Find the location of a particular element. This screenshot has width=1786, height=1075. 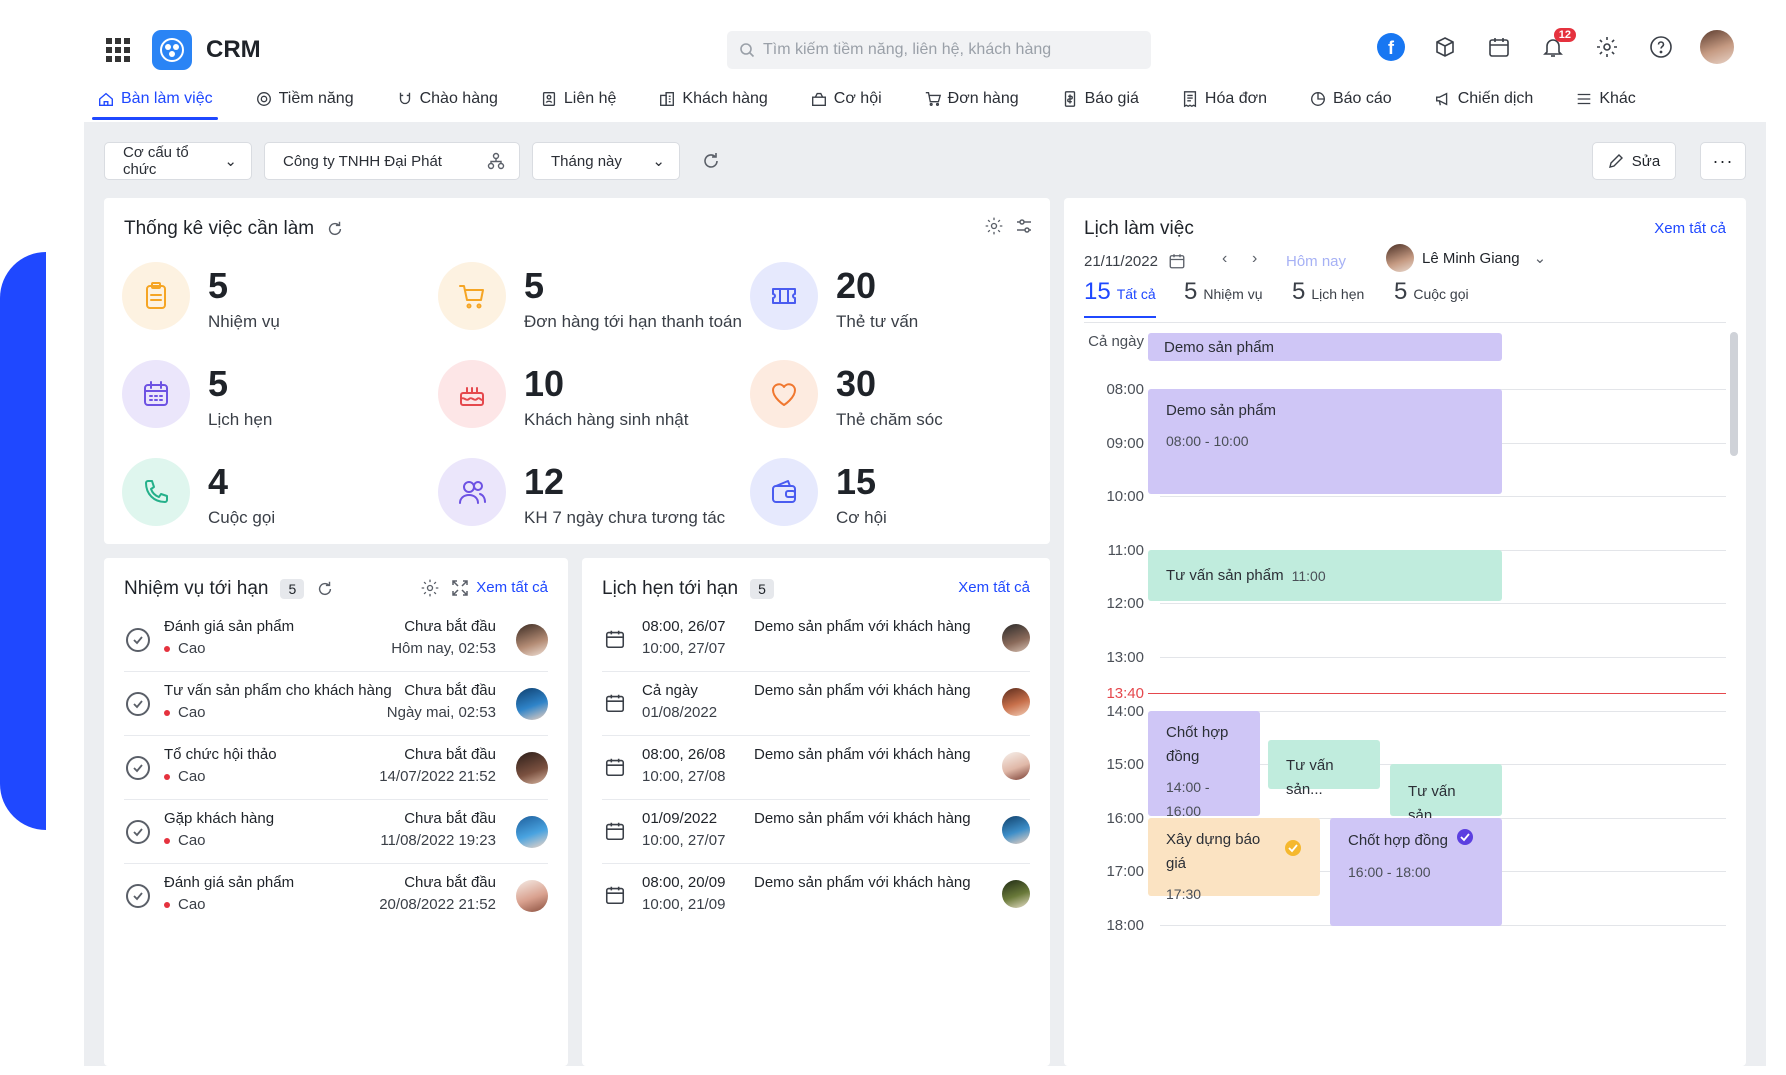

stat-label: Lịch hẹn is located at coordinates (240, 419).